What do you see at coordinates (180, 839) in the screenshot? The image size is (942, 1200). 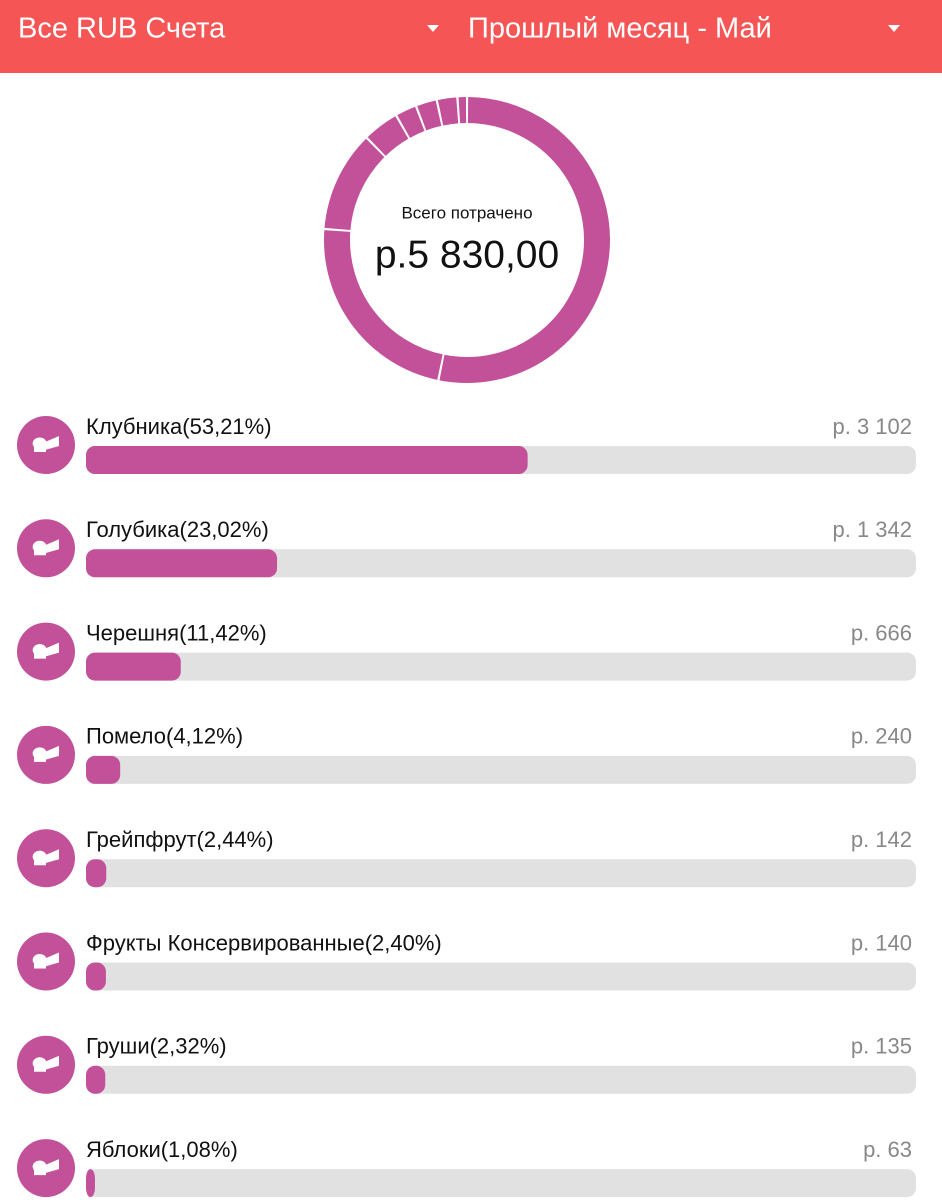 I see `category-label: Грейпфрут(2,44%)` at bounding box center [180, 839].